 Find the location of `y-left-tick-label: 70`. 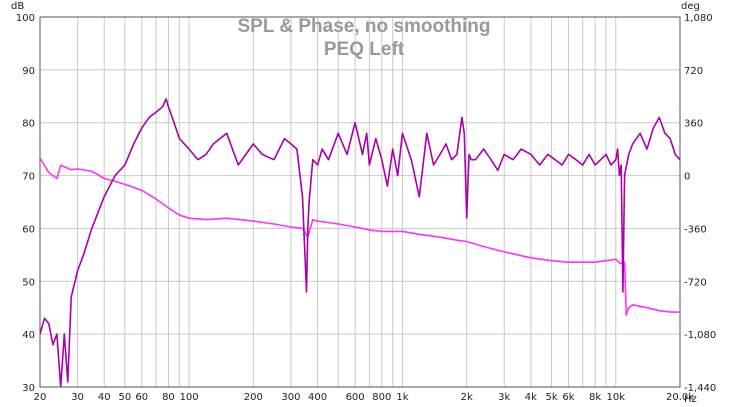

y-left-tick-label: 70 is located at coordinates (28, 177).